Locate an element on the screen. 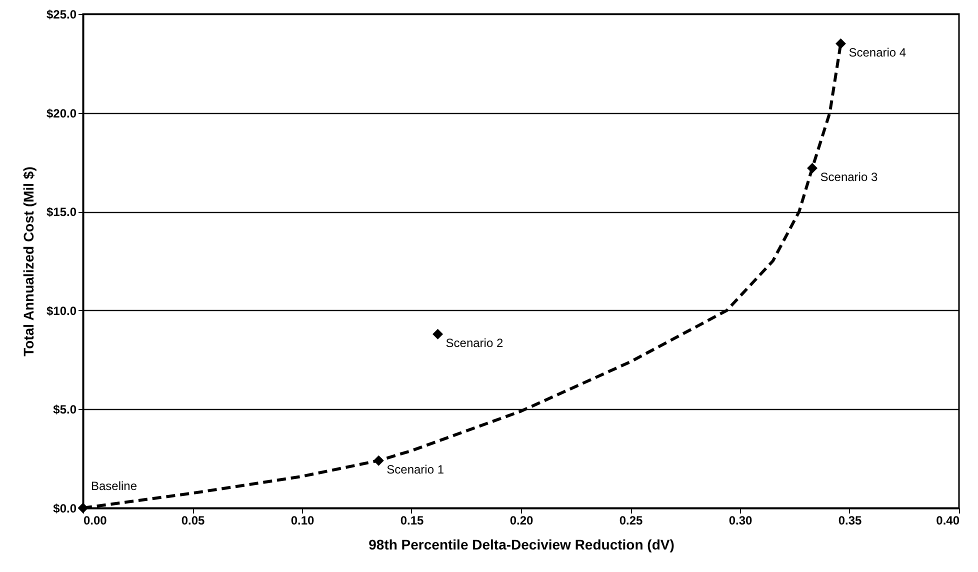 Image resolution: width=978 pixels, height=572 pixels. y-tick-label: $10.0 is located at coordinates (61, 311).